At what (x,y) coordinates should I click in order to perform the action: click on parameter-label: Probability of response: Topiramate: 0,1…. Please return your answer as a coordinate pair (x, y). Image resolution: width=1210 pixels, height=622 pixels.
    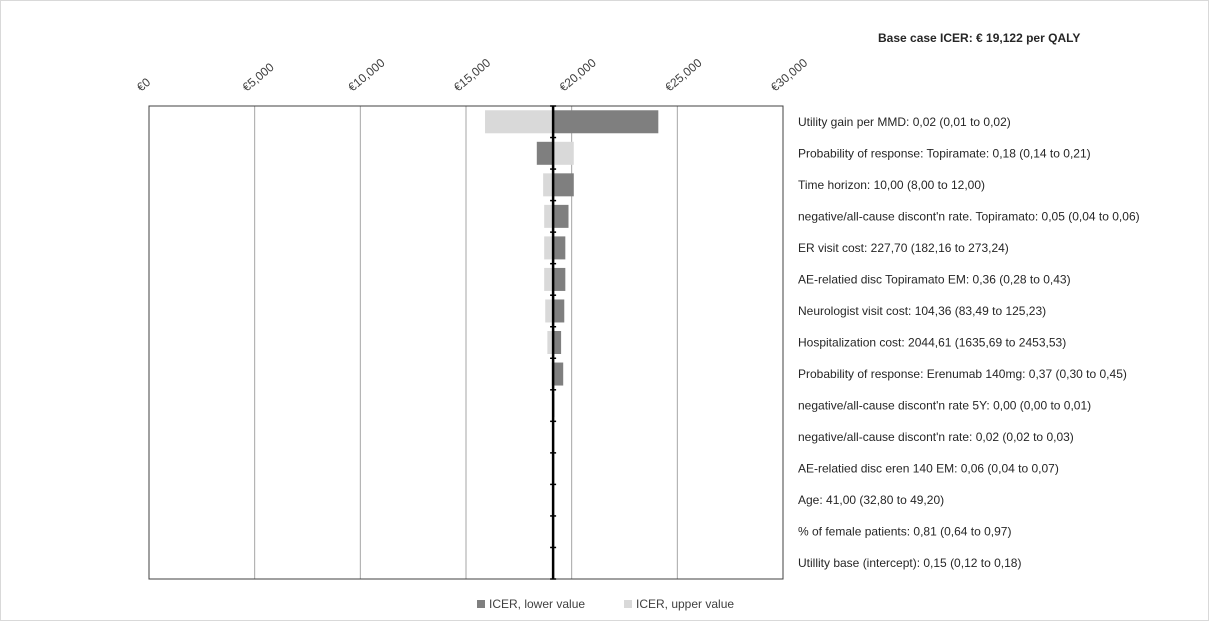
    Looking at the image, I should click on (944, 153).